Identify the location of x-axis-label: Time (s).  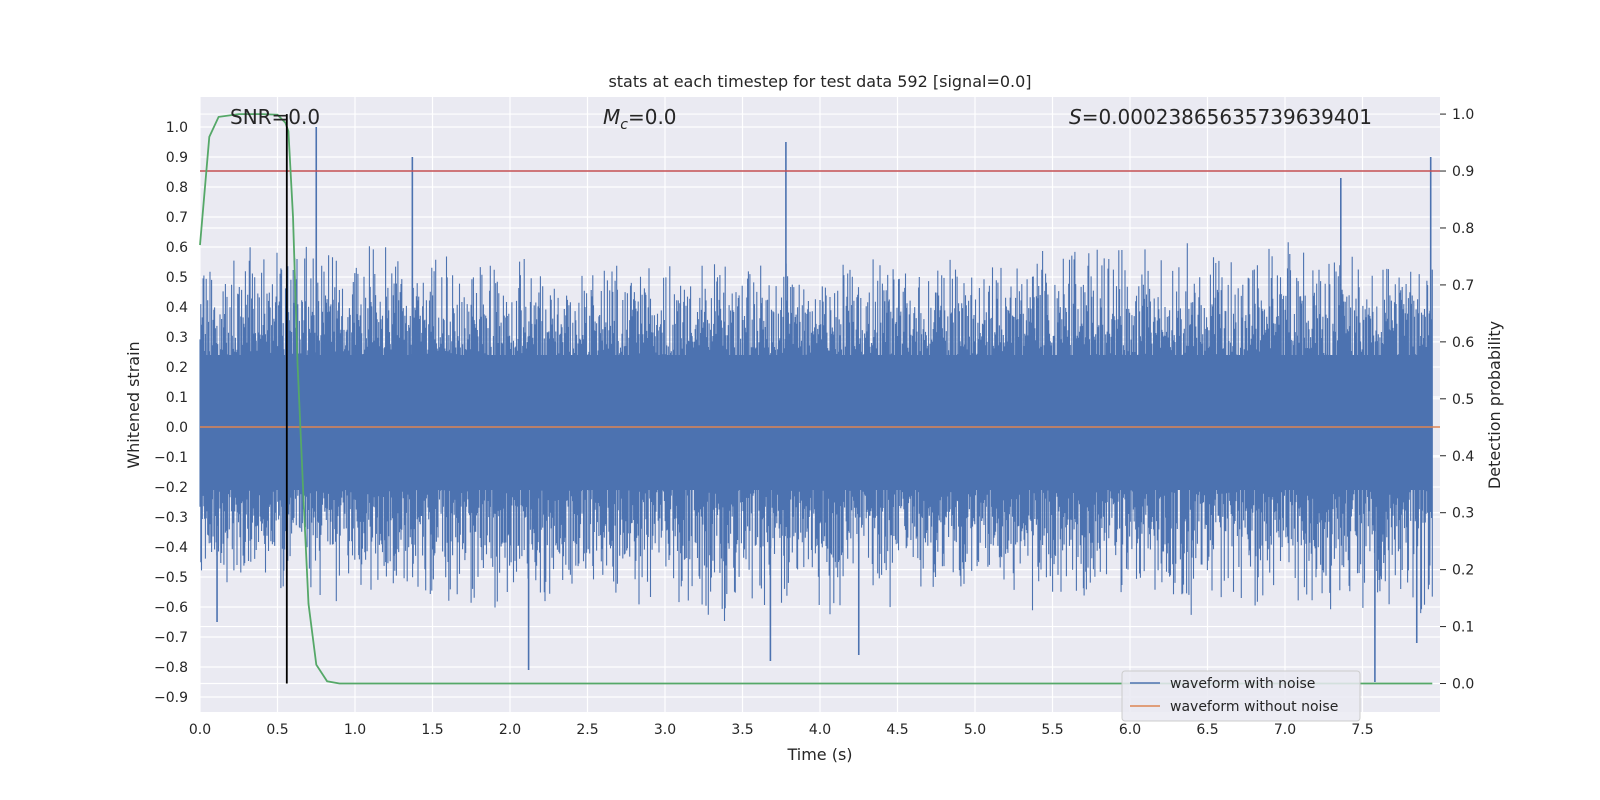
(819, 754).